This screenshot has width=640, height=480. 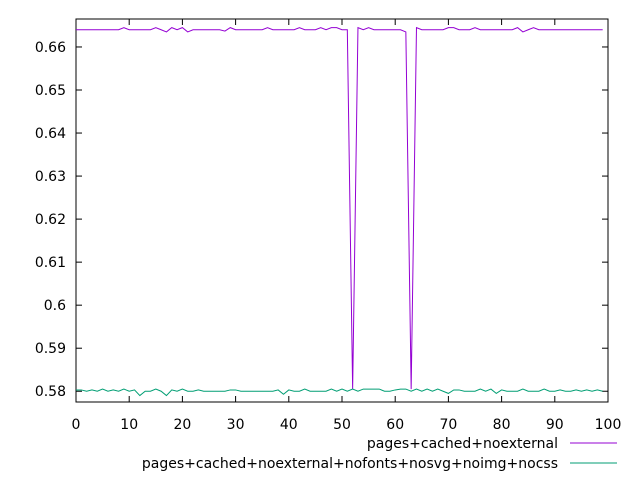 What do you see at coordinates (50, 134) in the screenshot?
I see `y-tick-label: 0.64` at bounding box center [50, 134].